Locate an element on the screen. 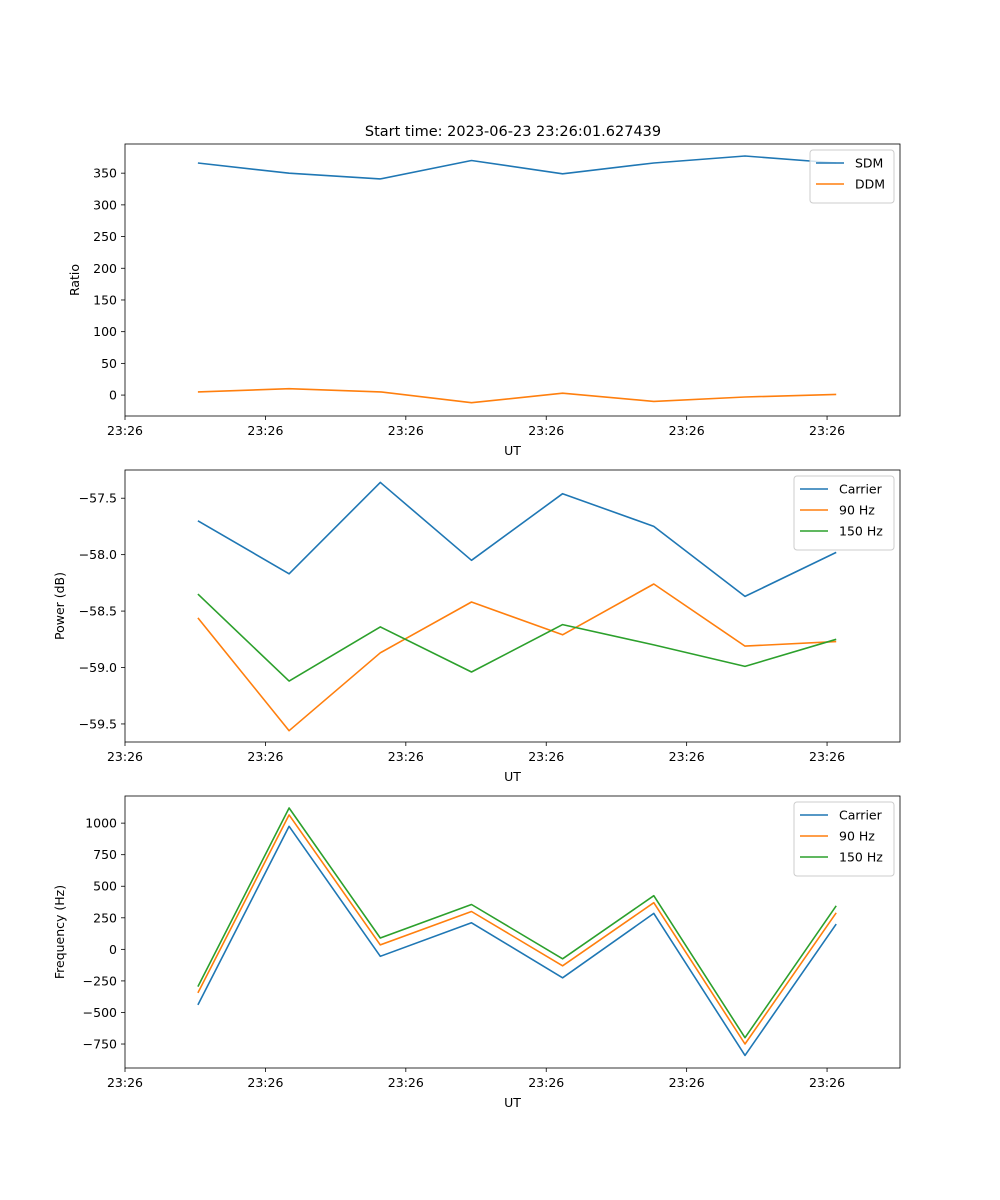 This screenshot has height=1200, width=1000. y-tick-label: 150 is located at coordinates (105, 299).